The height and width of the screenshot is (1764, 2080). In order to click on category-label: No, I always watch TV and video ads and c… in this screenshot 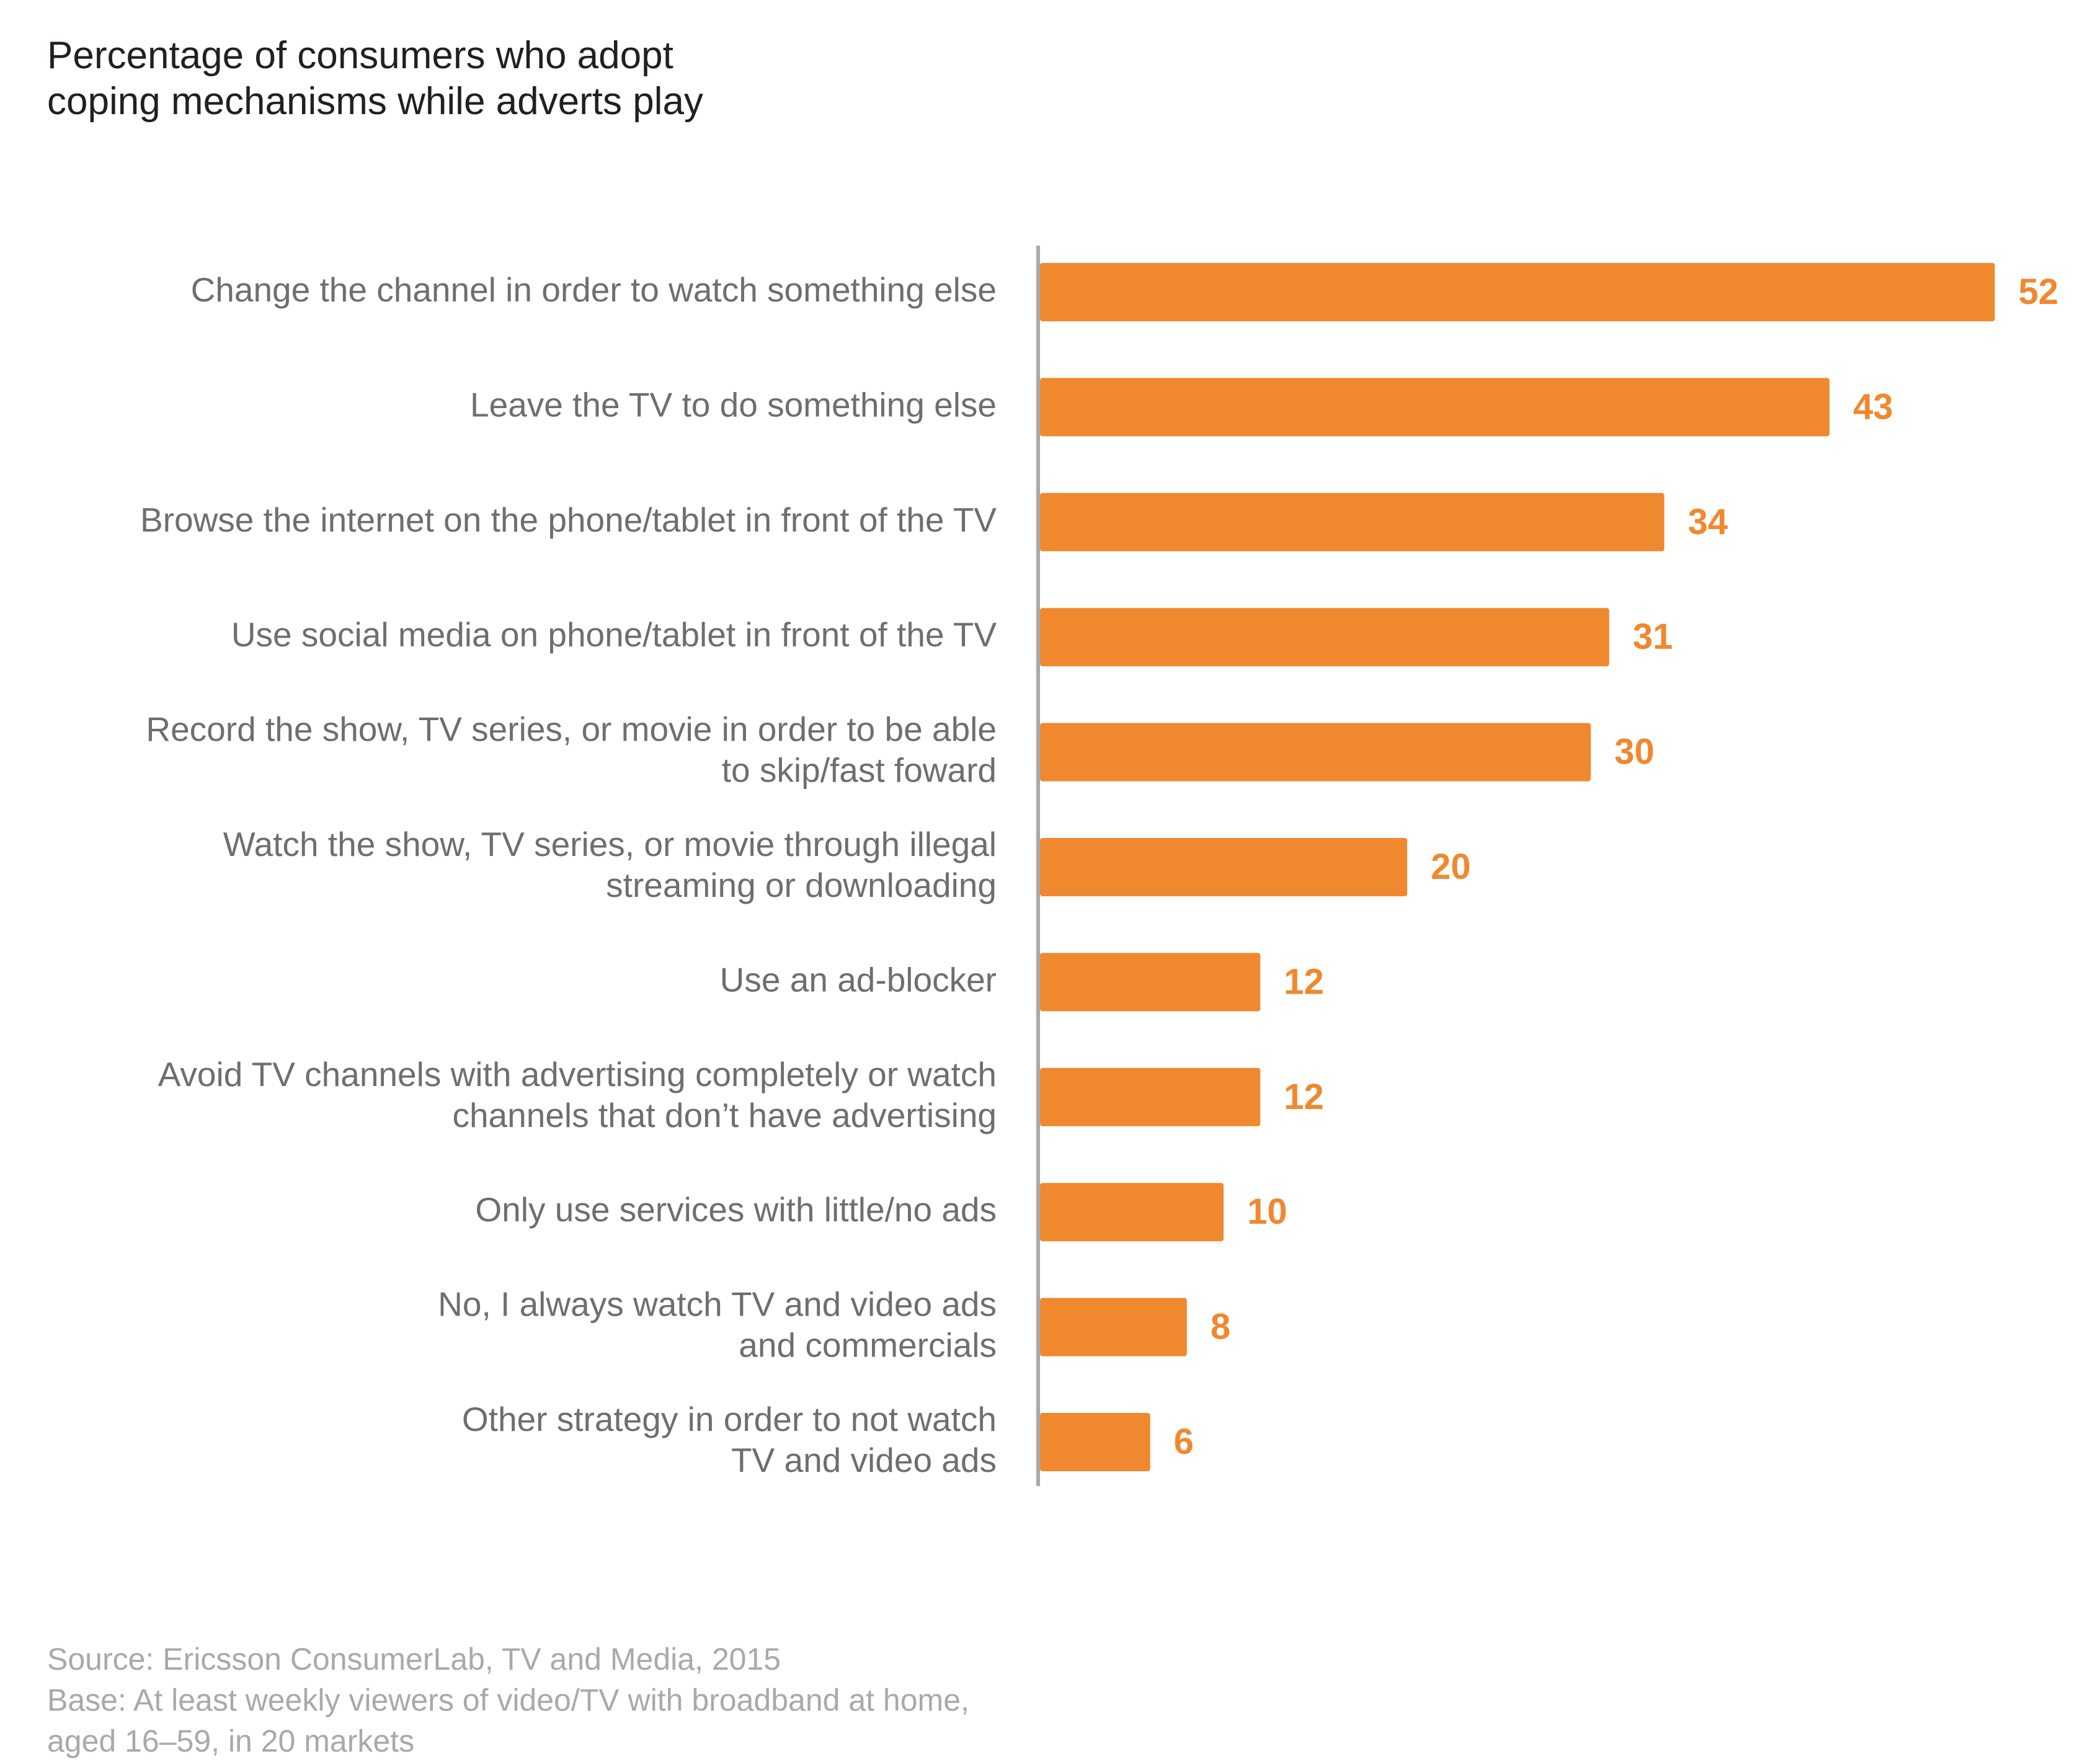, I will do `click(717, 1324)`.